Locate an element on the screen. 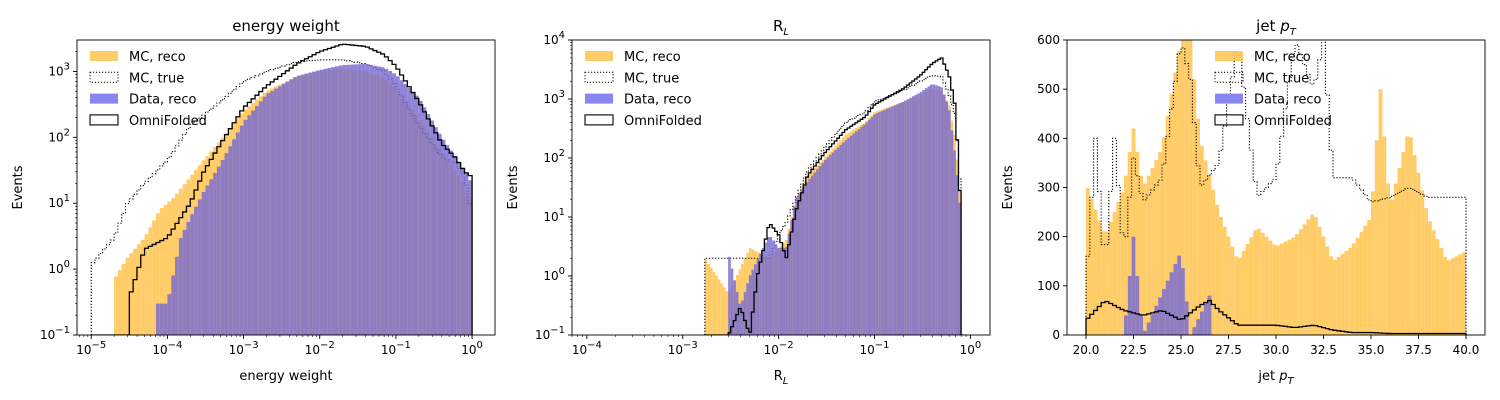  x-tick-label: 10⁻⁵ is located at coordinates (91, 348).